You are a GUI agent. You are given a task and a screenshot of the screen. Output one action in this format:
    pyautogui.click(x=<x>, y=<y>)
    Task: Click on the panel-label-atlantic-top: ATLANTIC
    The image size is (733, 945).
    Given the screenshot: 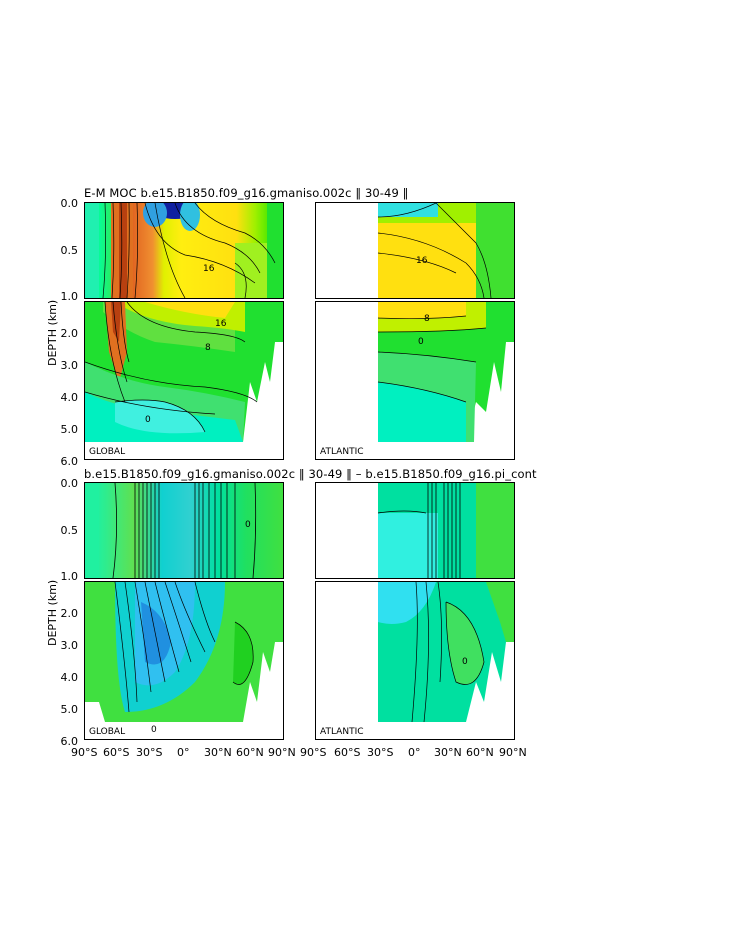 What is the action you would take?
    pyautogui.click(x=342, y=452)
    